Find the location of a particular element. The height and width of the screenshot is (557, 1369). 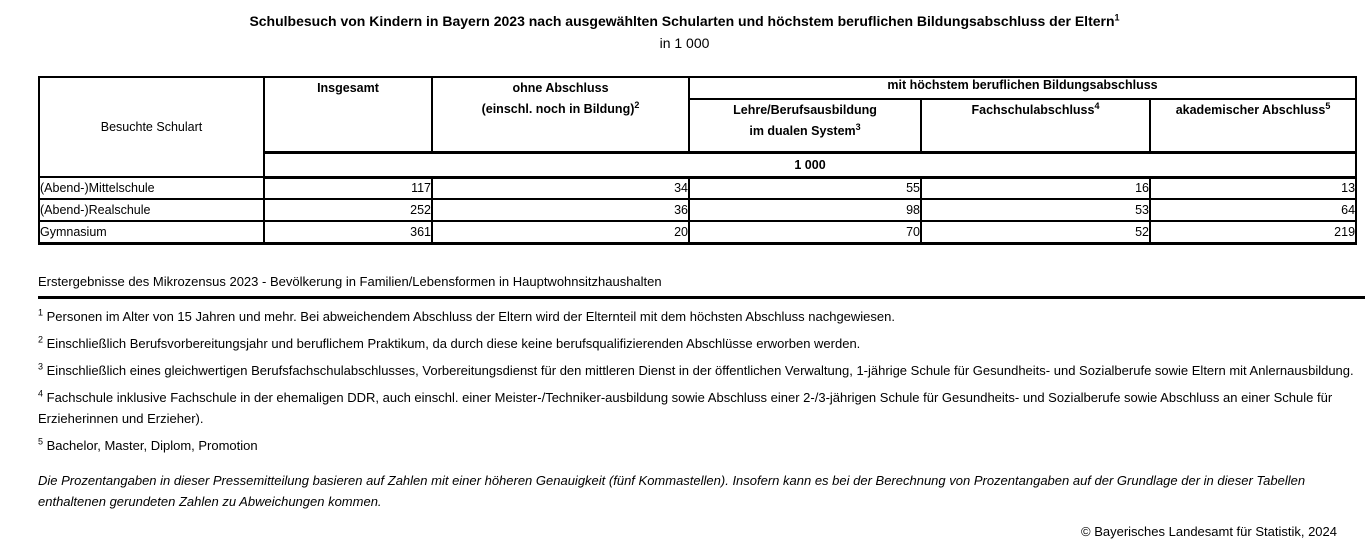

cell-akademisch: 13 is located at coordinates (1253, 188).